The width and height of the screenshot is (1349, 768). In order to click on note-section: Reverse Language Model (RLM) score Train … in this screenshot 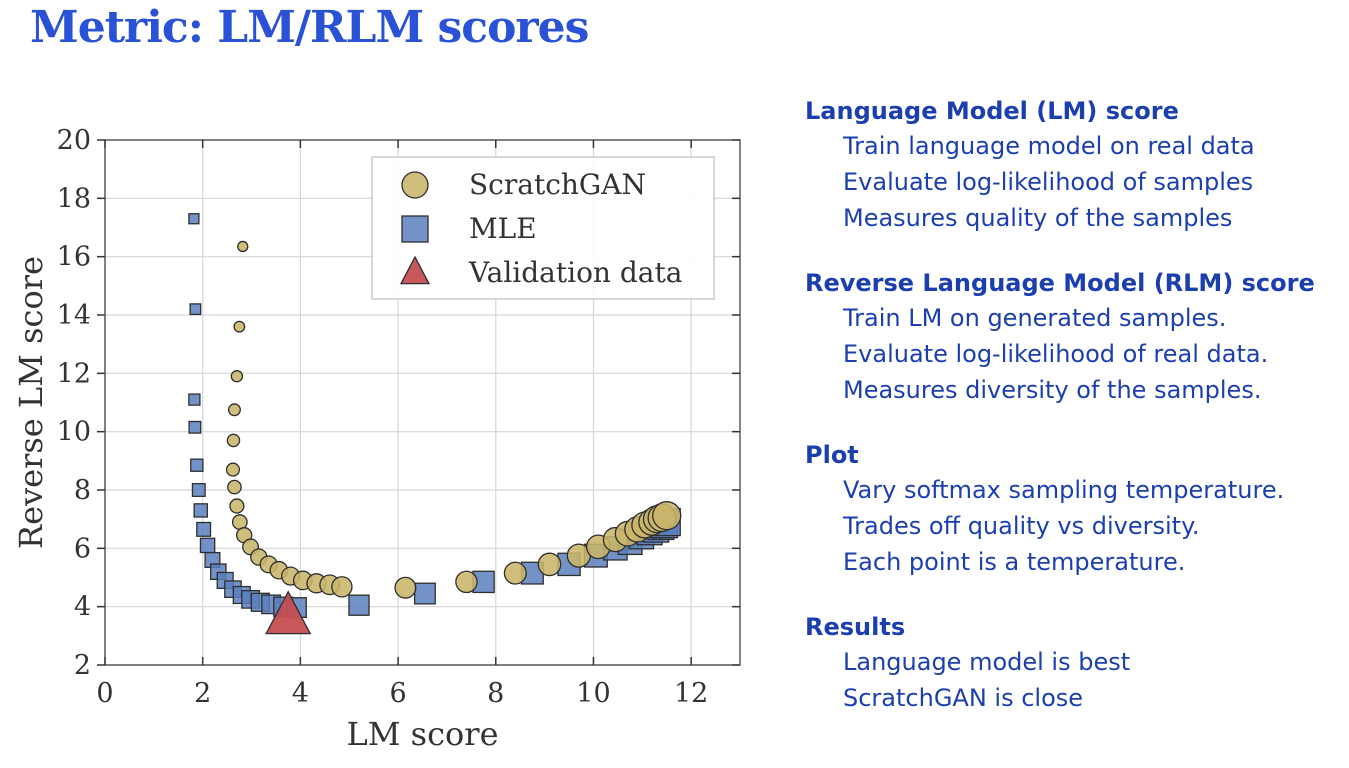, I will do `click(1075, 337)`.